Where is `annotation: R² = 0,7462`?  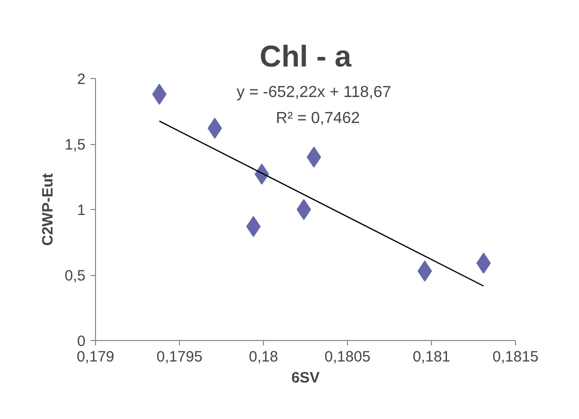 annotation: R² = 0,7462 is located at coordinates (318, 118).